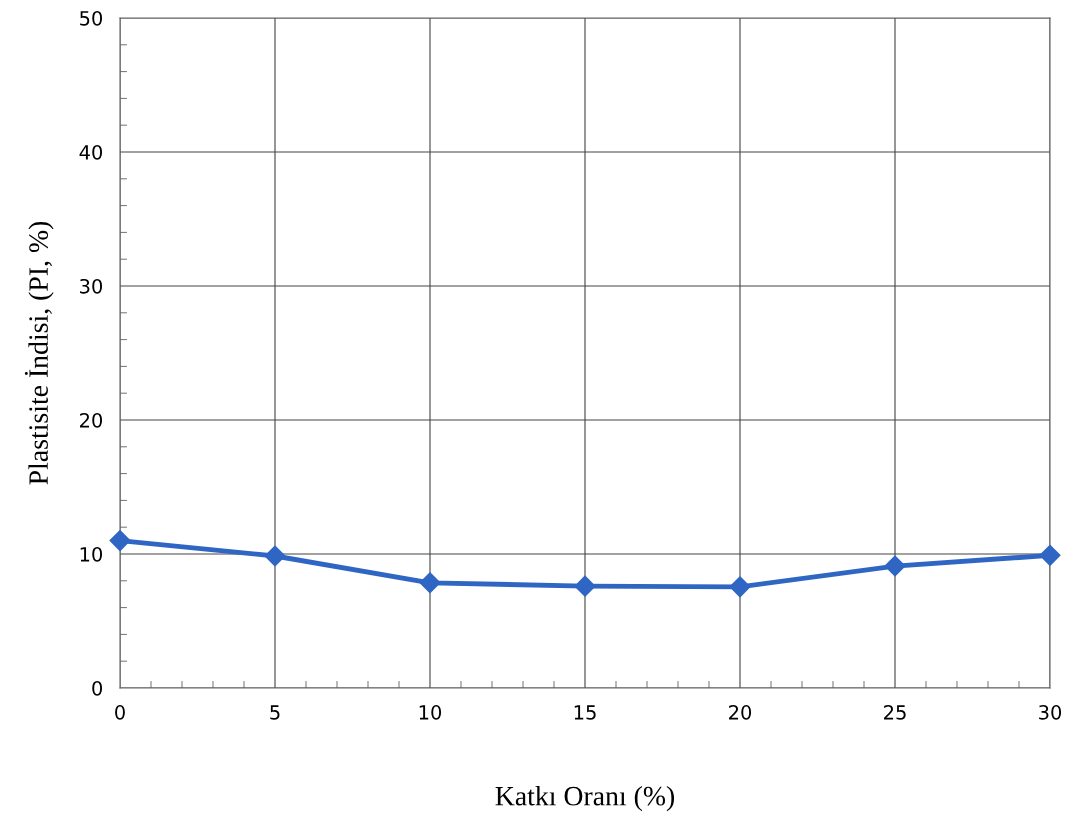 The image size is (1079, 818). What do you see at coordinates (275, 712) in the screenshot?
I see `x-tick-label: 5` at bounding box center [275, 712].